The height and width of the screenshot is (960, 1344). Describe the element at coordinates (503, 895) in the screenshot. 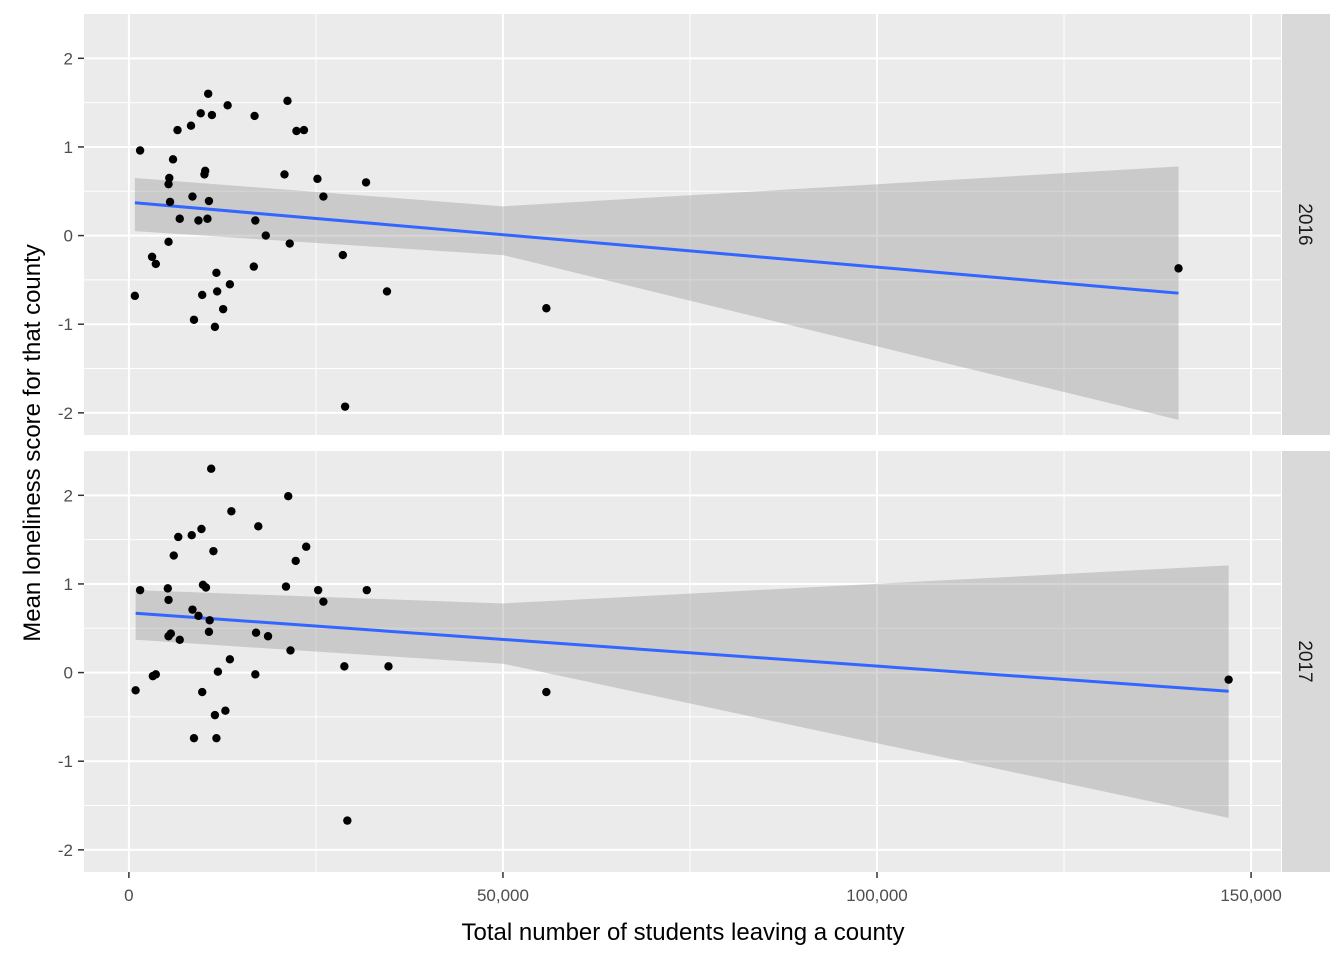

I see `x-tick-label: 50,000` at that location.